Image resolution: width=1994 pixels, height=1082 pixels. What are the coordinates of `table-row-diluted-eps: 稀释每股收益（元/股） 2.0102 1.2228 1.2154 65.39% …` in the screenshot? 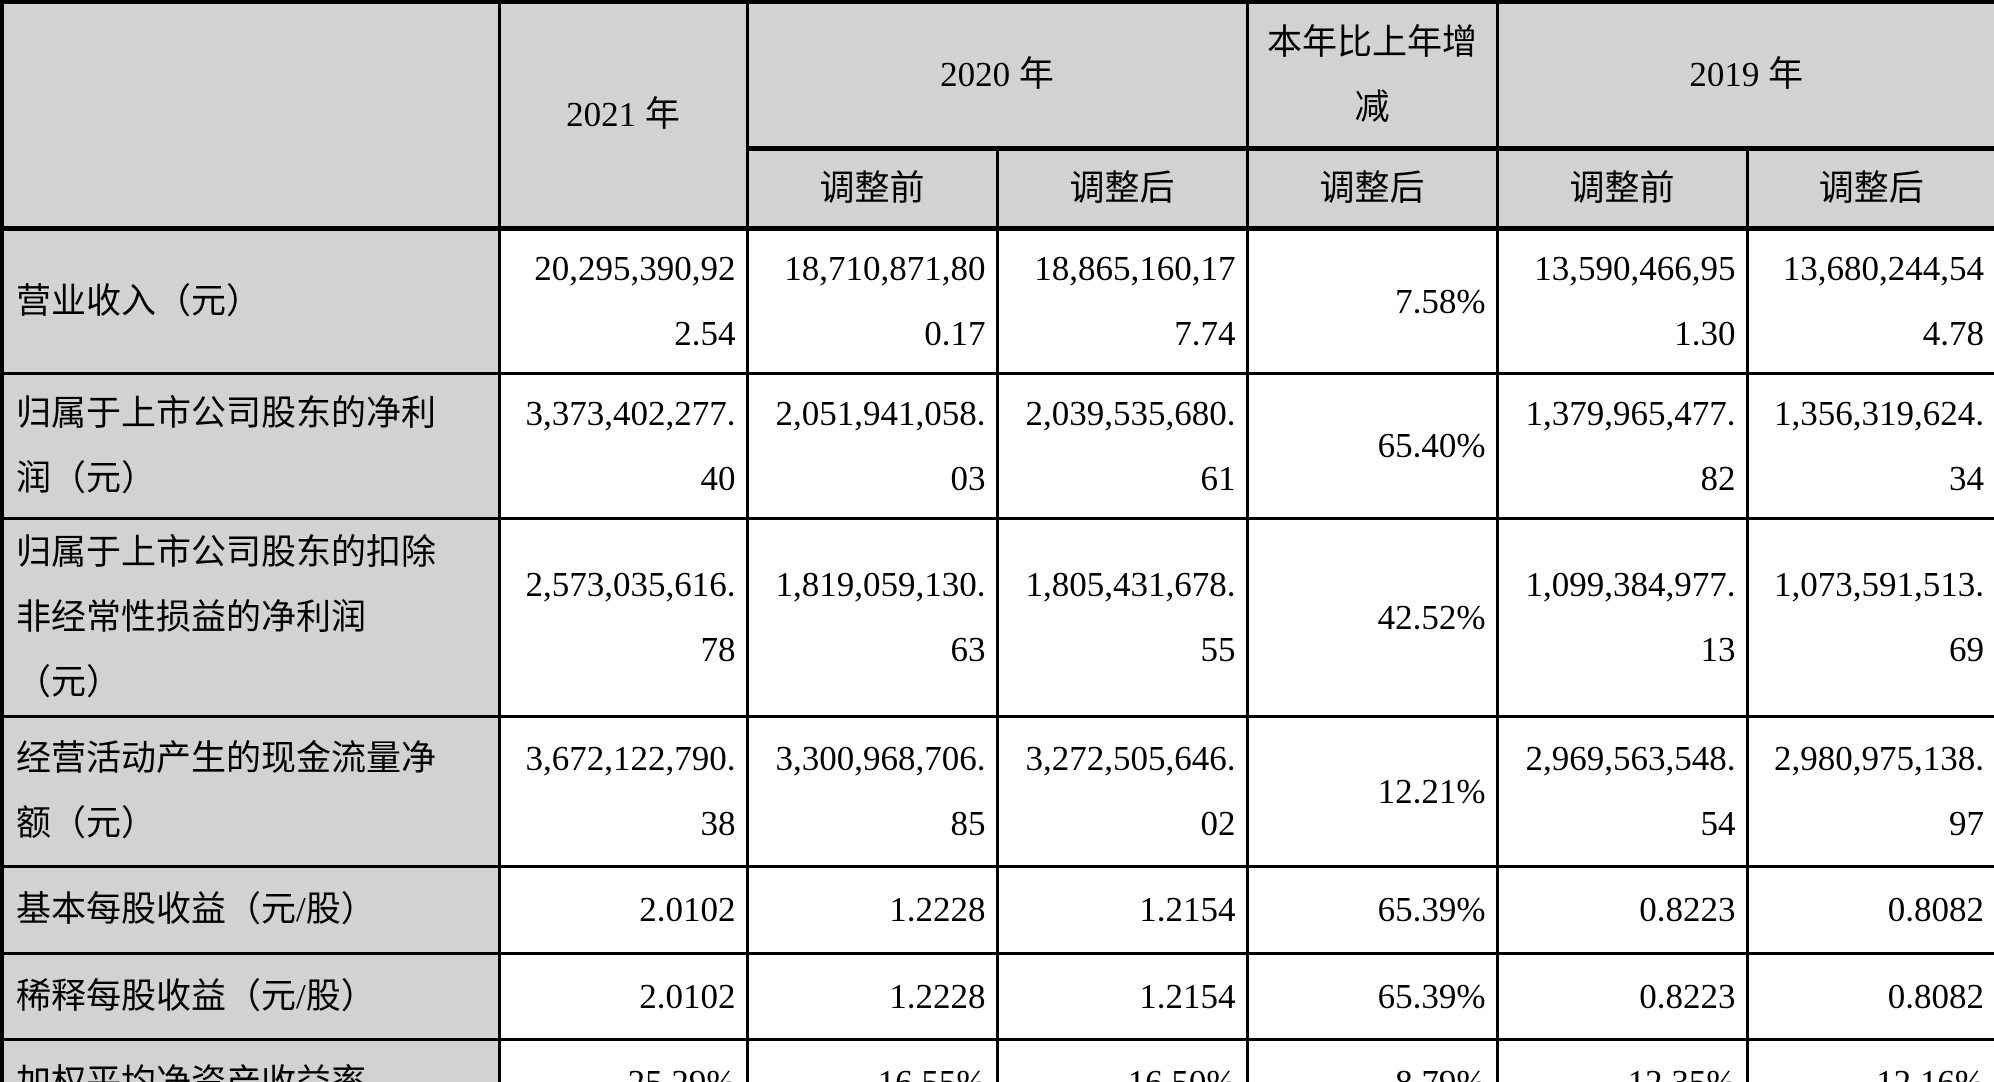 It's located at (997, 996).